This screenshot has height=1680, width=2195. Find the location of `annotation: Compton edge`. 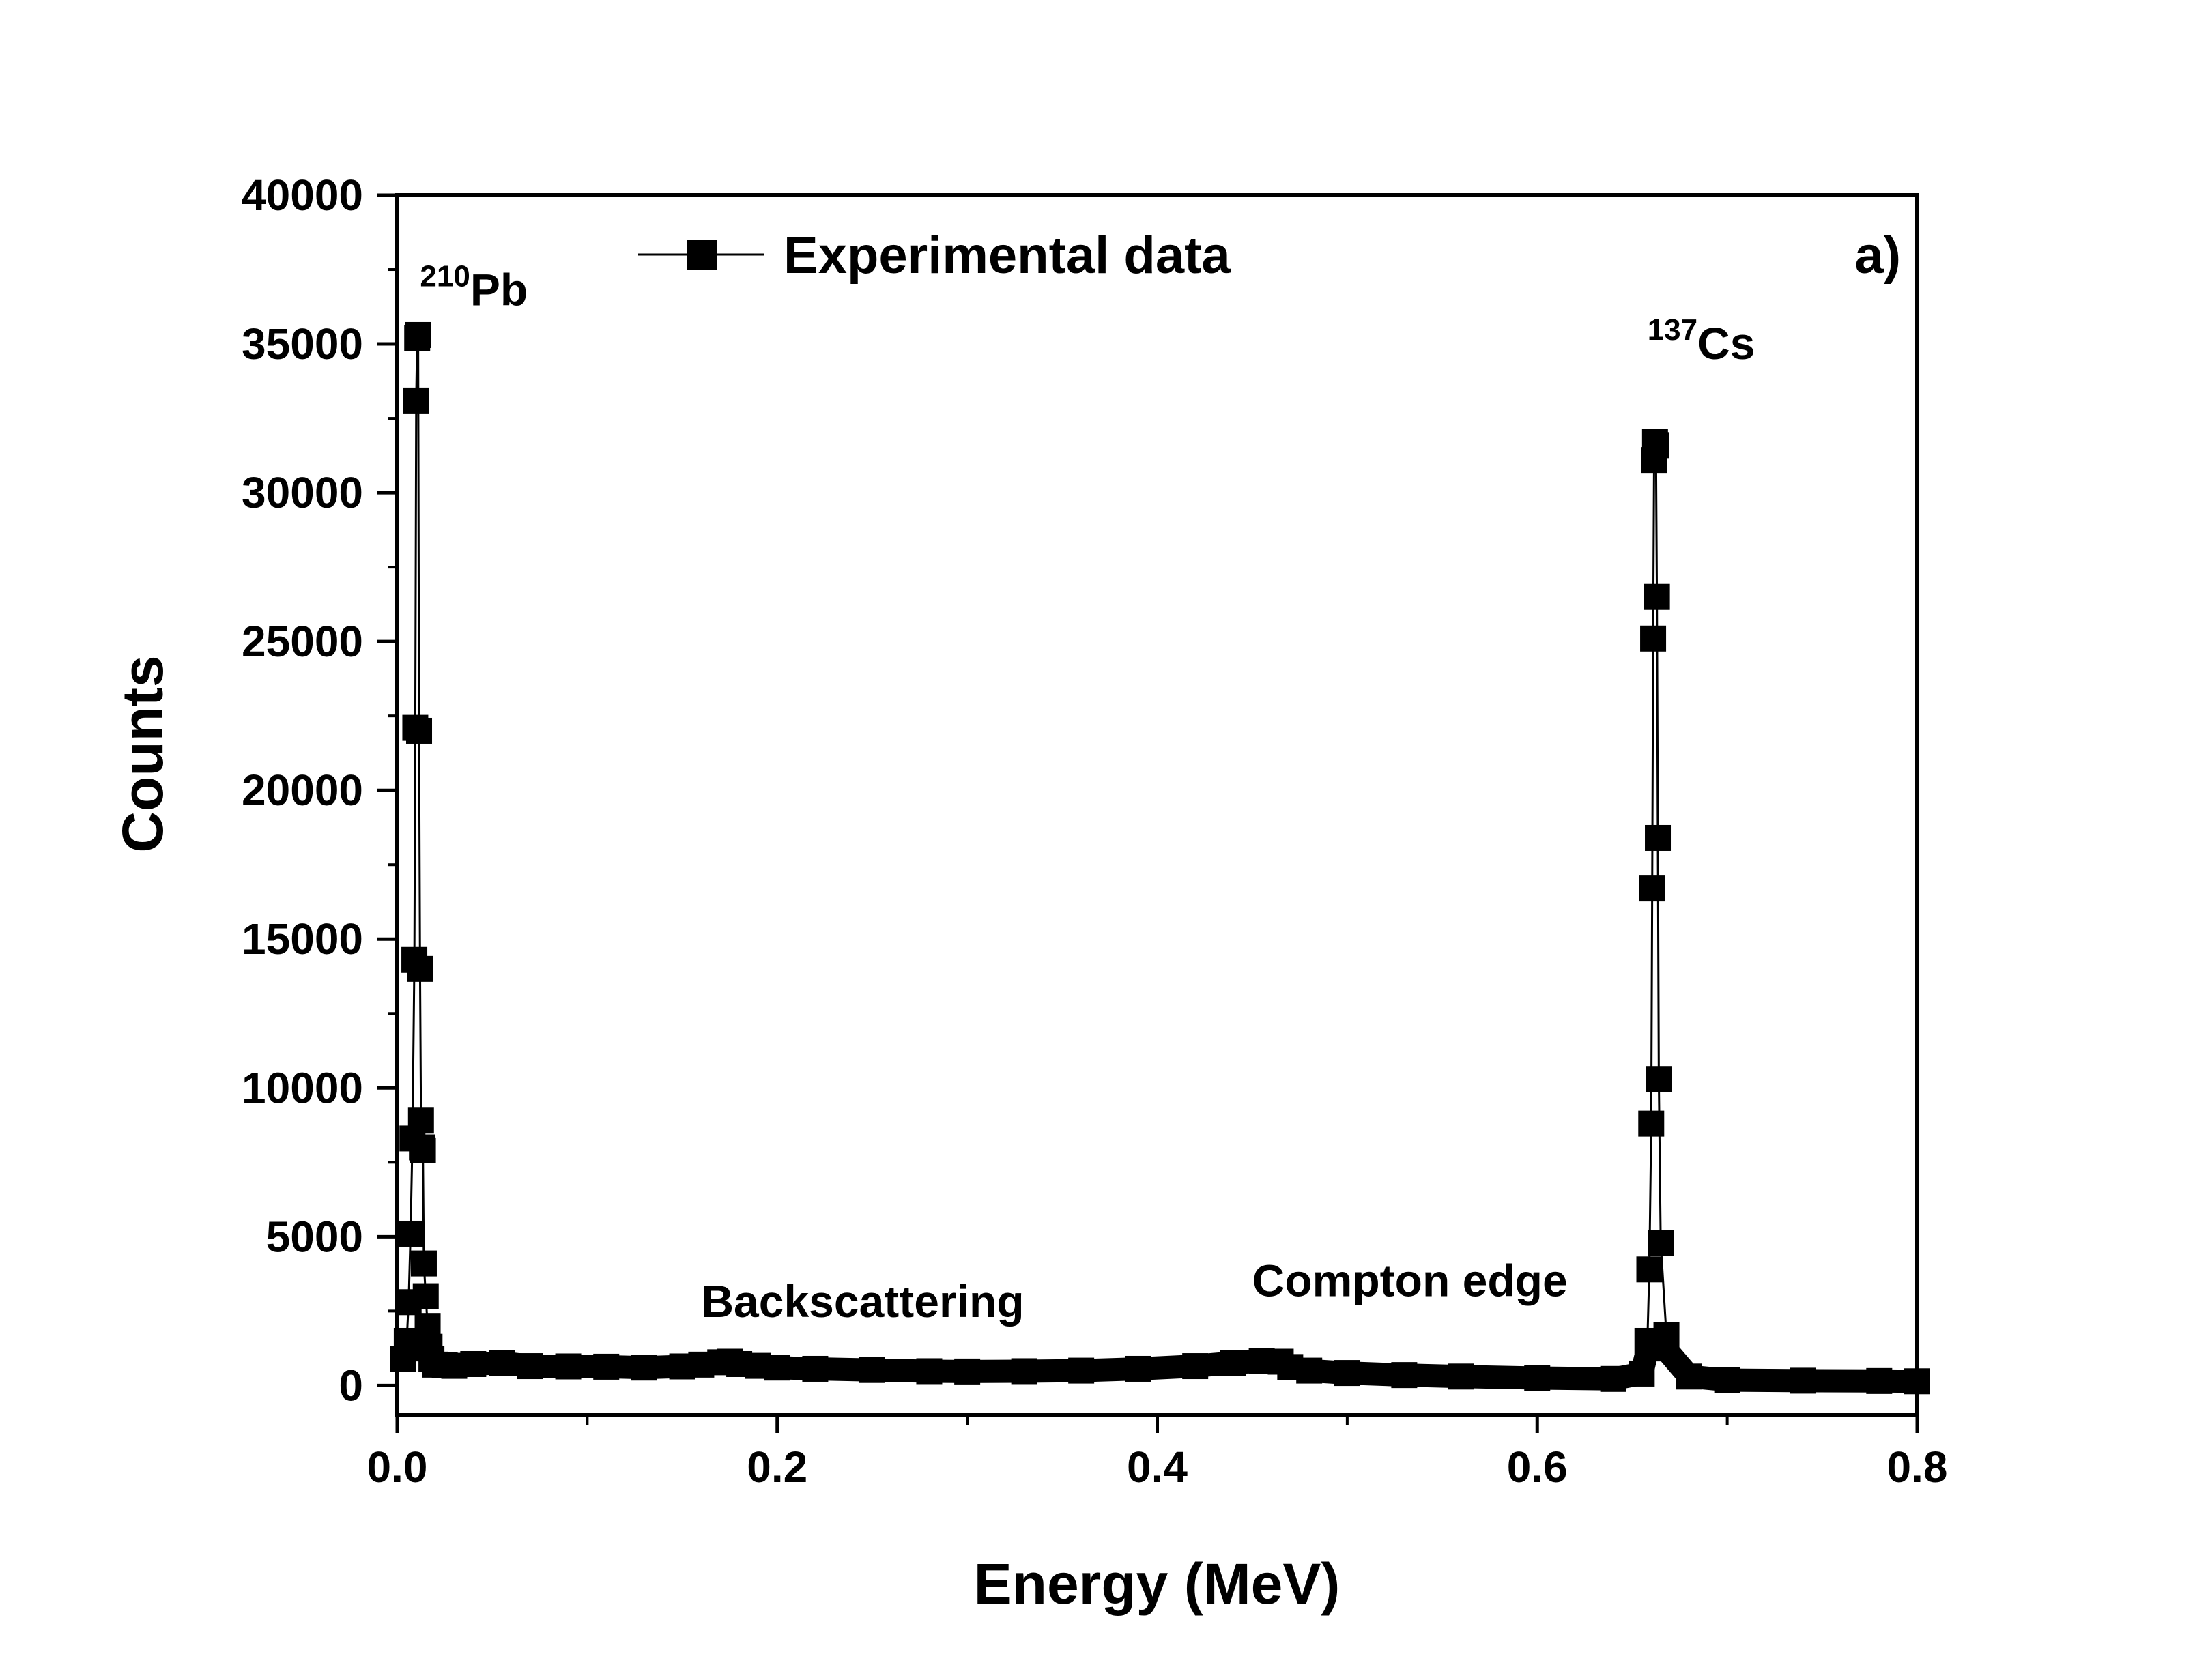

annotation: Compton edge is located at coordinates (1410, 1281).